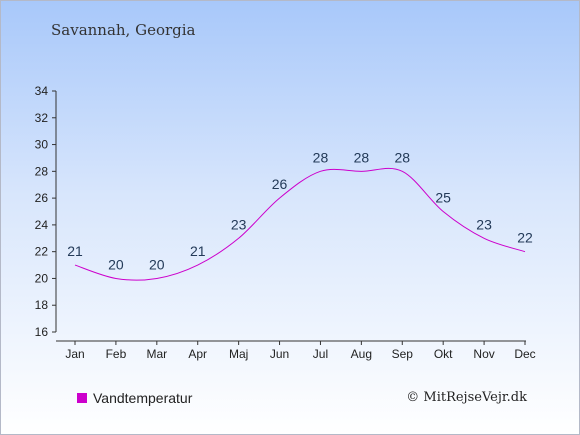 This screenshot has height=435, width=580. I want to click on y-tick-label: 30, so click(42, 145).